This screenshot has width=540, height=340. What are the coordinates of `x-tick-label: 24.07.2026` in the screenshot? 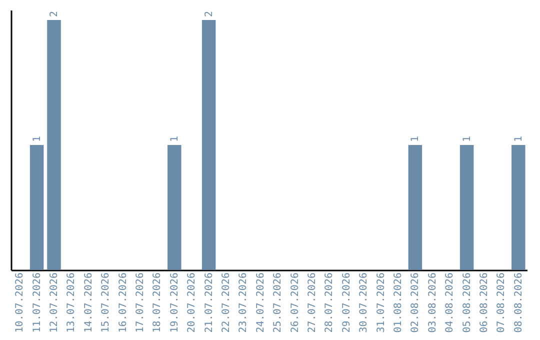 It's located at (260, 302).